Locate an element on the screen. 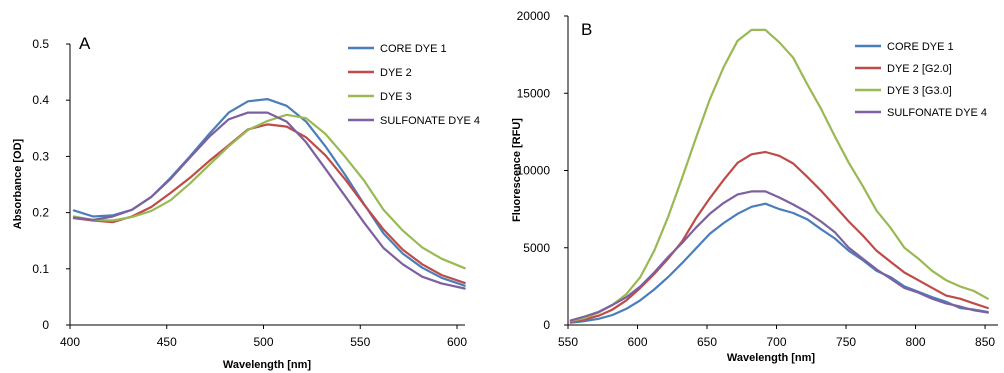  x-tick-label: 800 is located at coordinates (916, 342).